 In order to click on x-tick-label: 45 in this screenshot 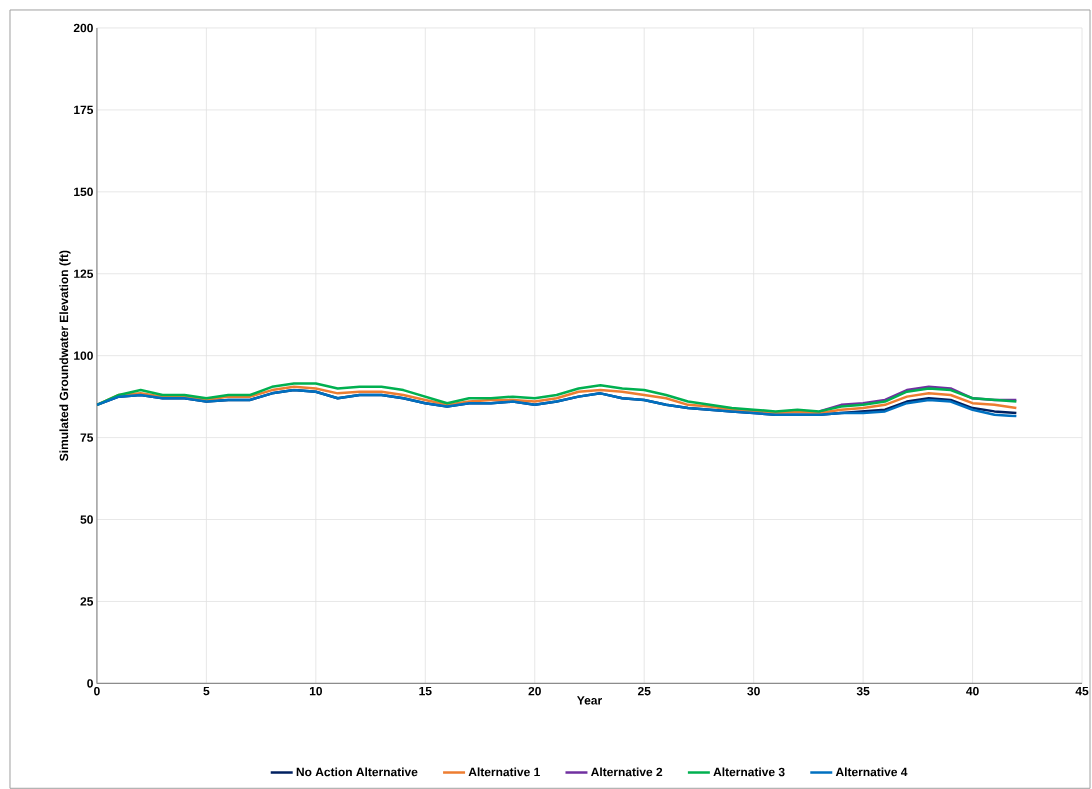, I will do `click(1082, 691)`.